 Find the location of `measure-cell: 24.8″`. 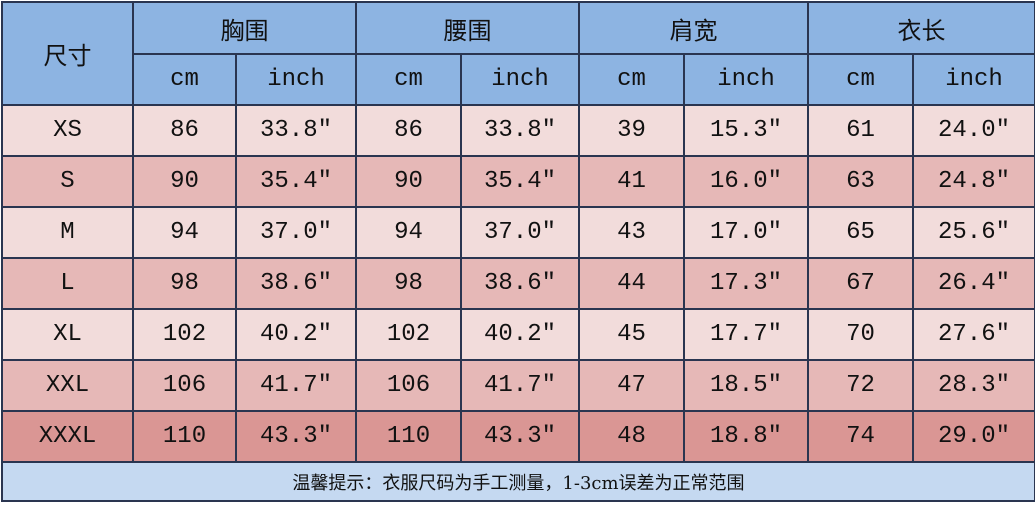

measure-cell: 24.8″ is located at coordinates (973, 181).